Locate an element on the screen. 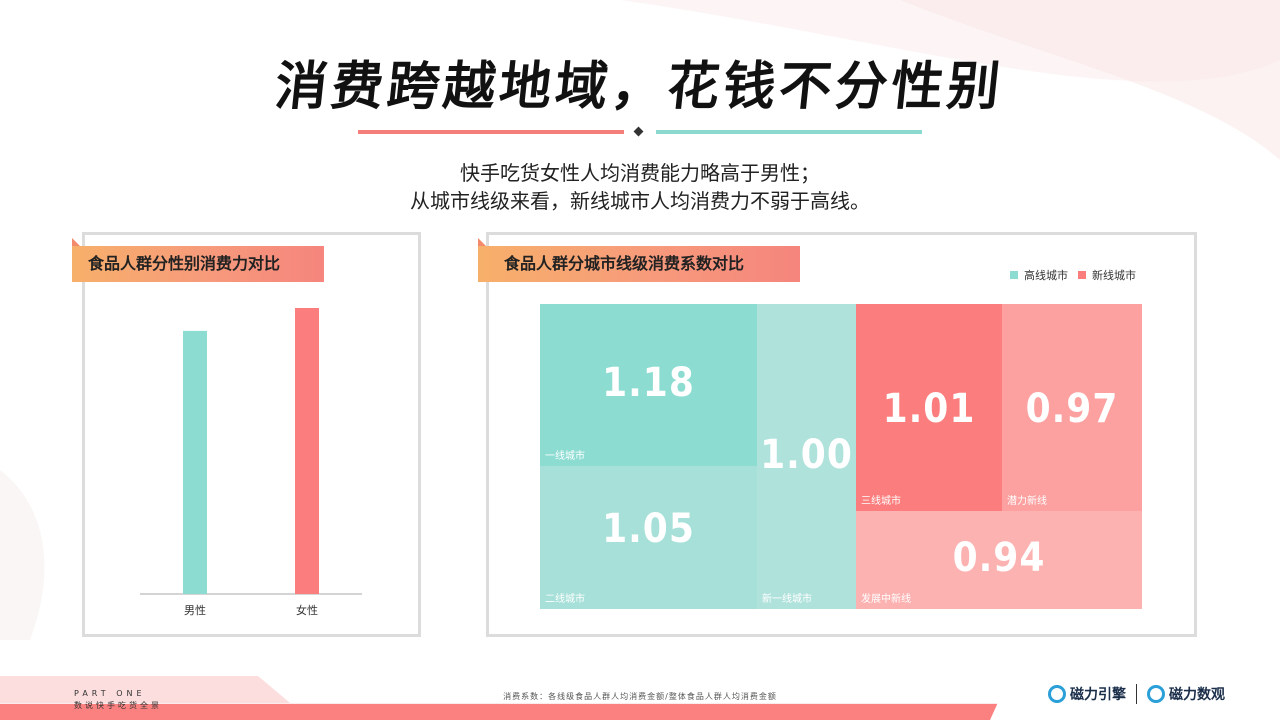 This screenshot has width=1280, height=720. x-tick-label-1: 女性 is located at coordinates (307, 610).